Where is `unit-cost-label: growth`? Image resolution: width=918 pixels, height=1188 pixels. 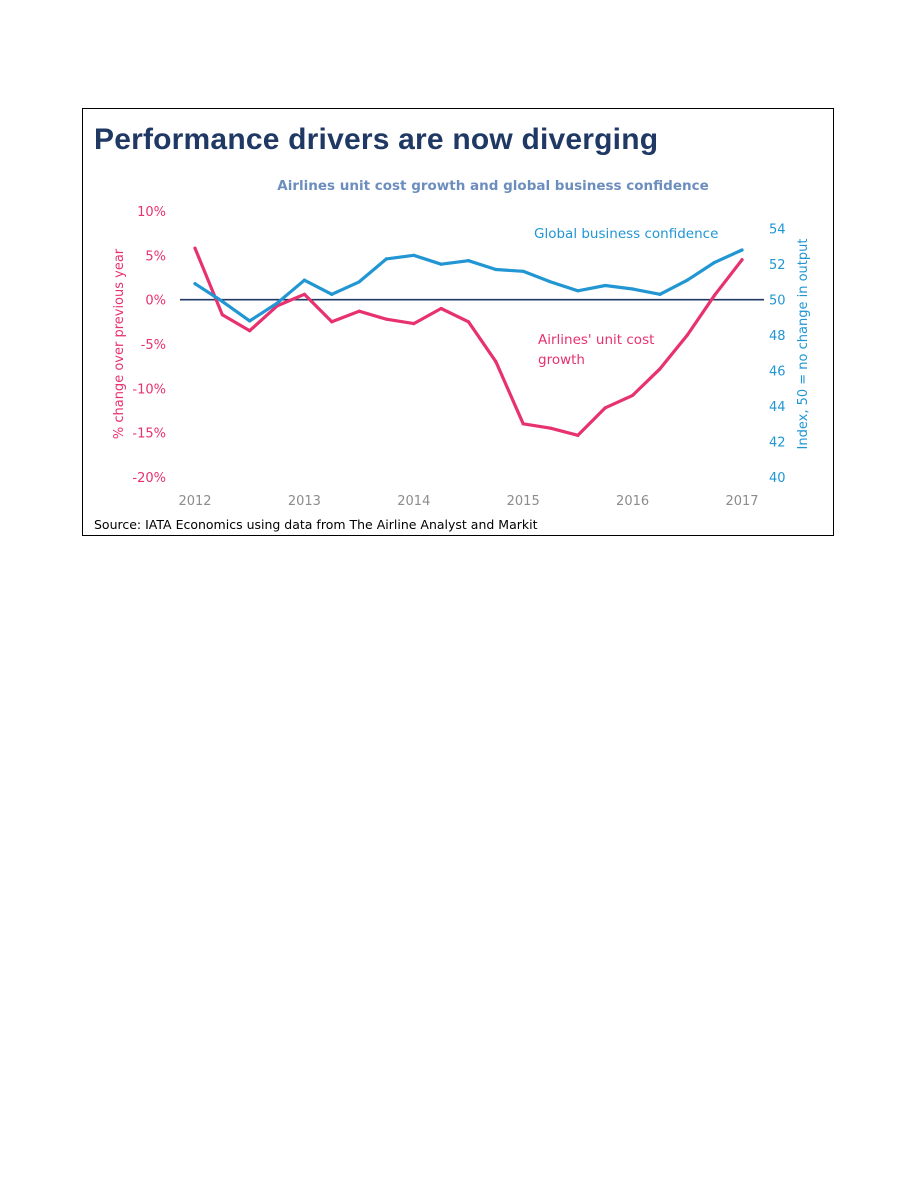 unit-cost-label: growth is located at coordinates (561, 360).